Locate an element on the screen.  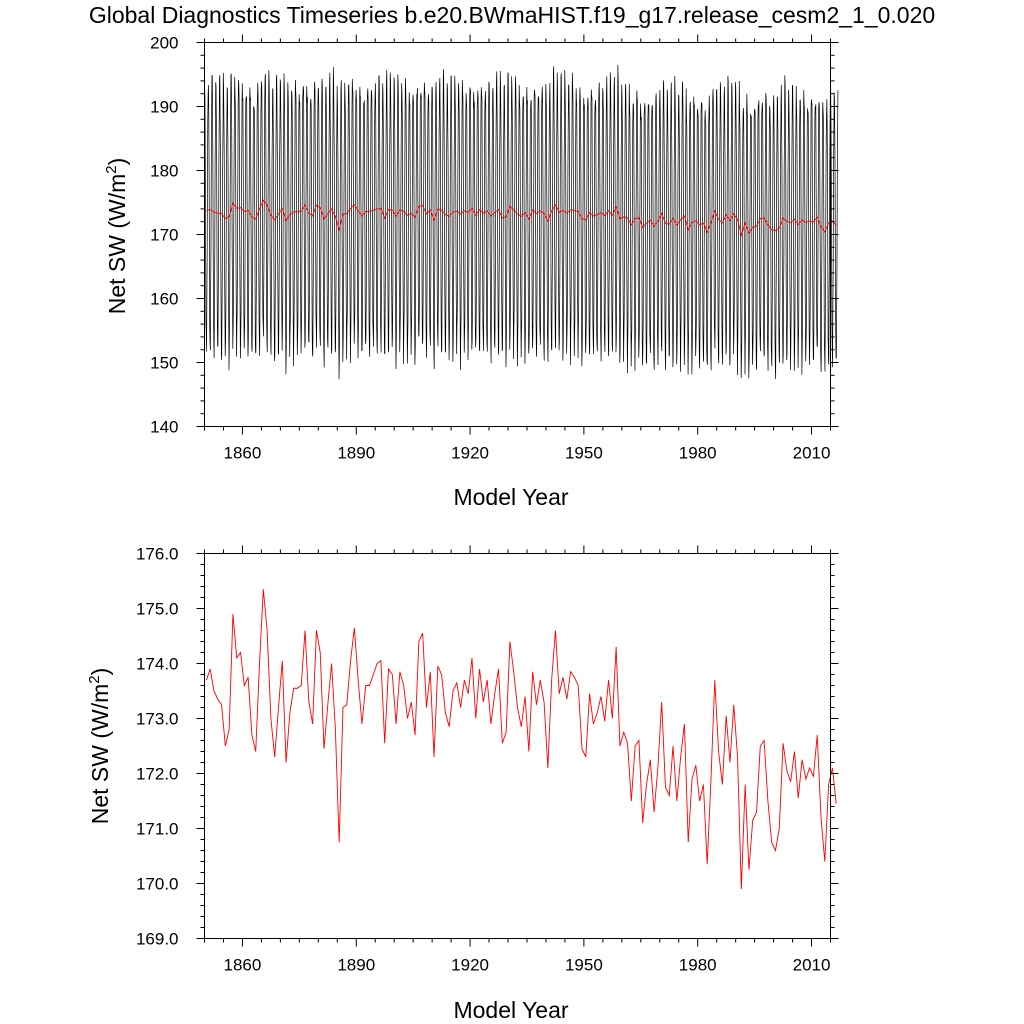
y-tick-label: 169.0 is located at coordinates (157, 939).